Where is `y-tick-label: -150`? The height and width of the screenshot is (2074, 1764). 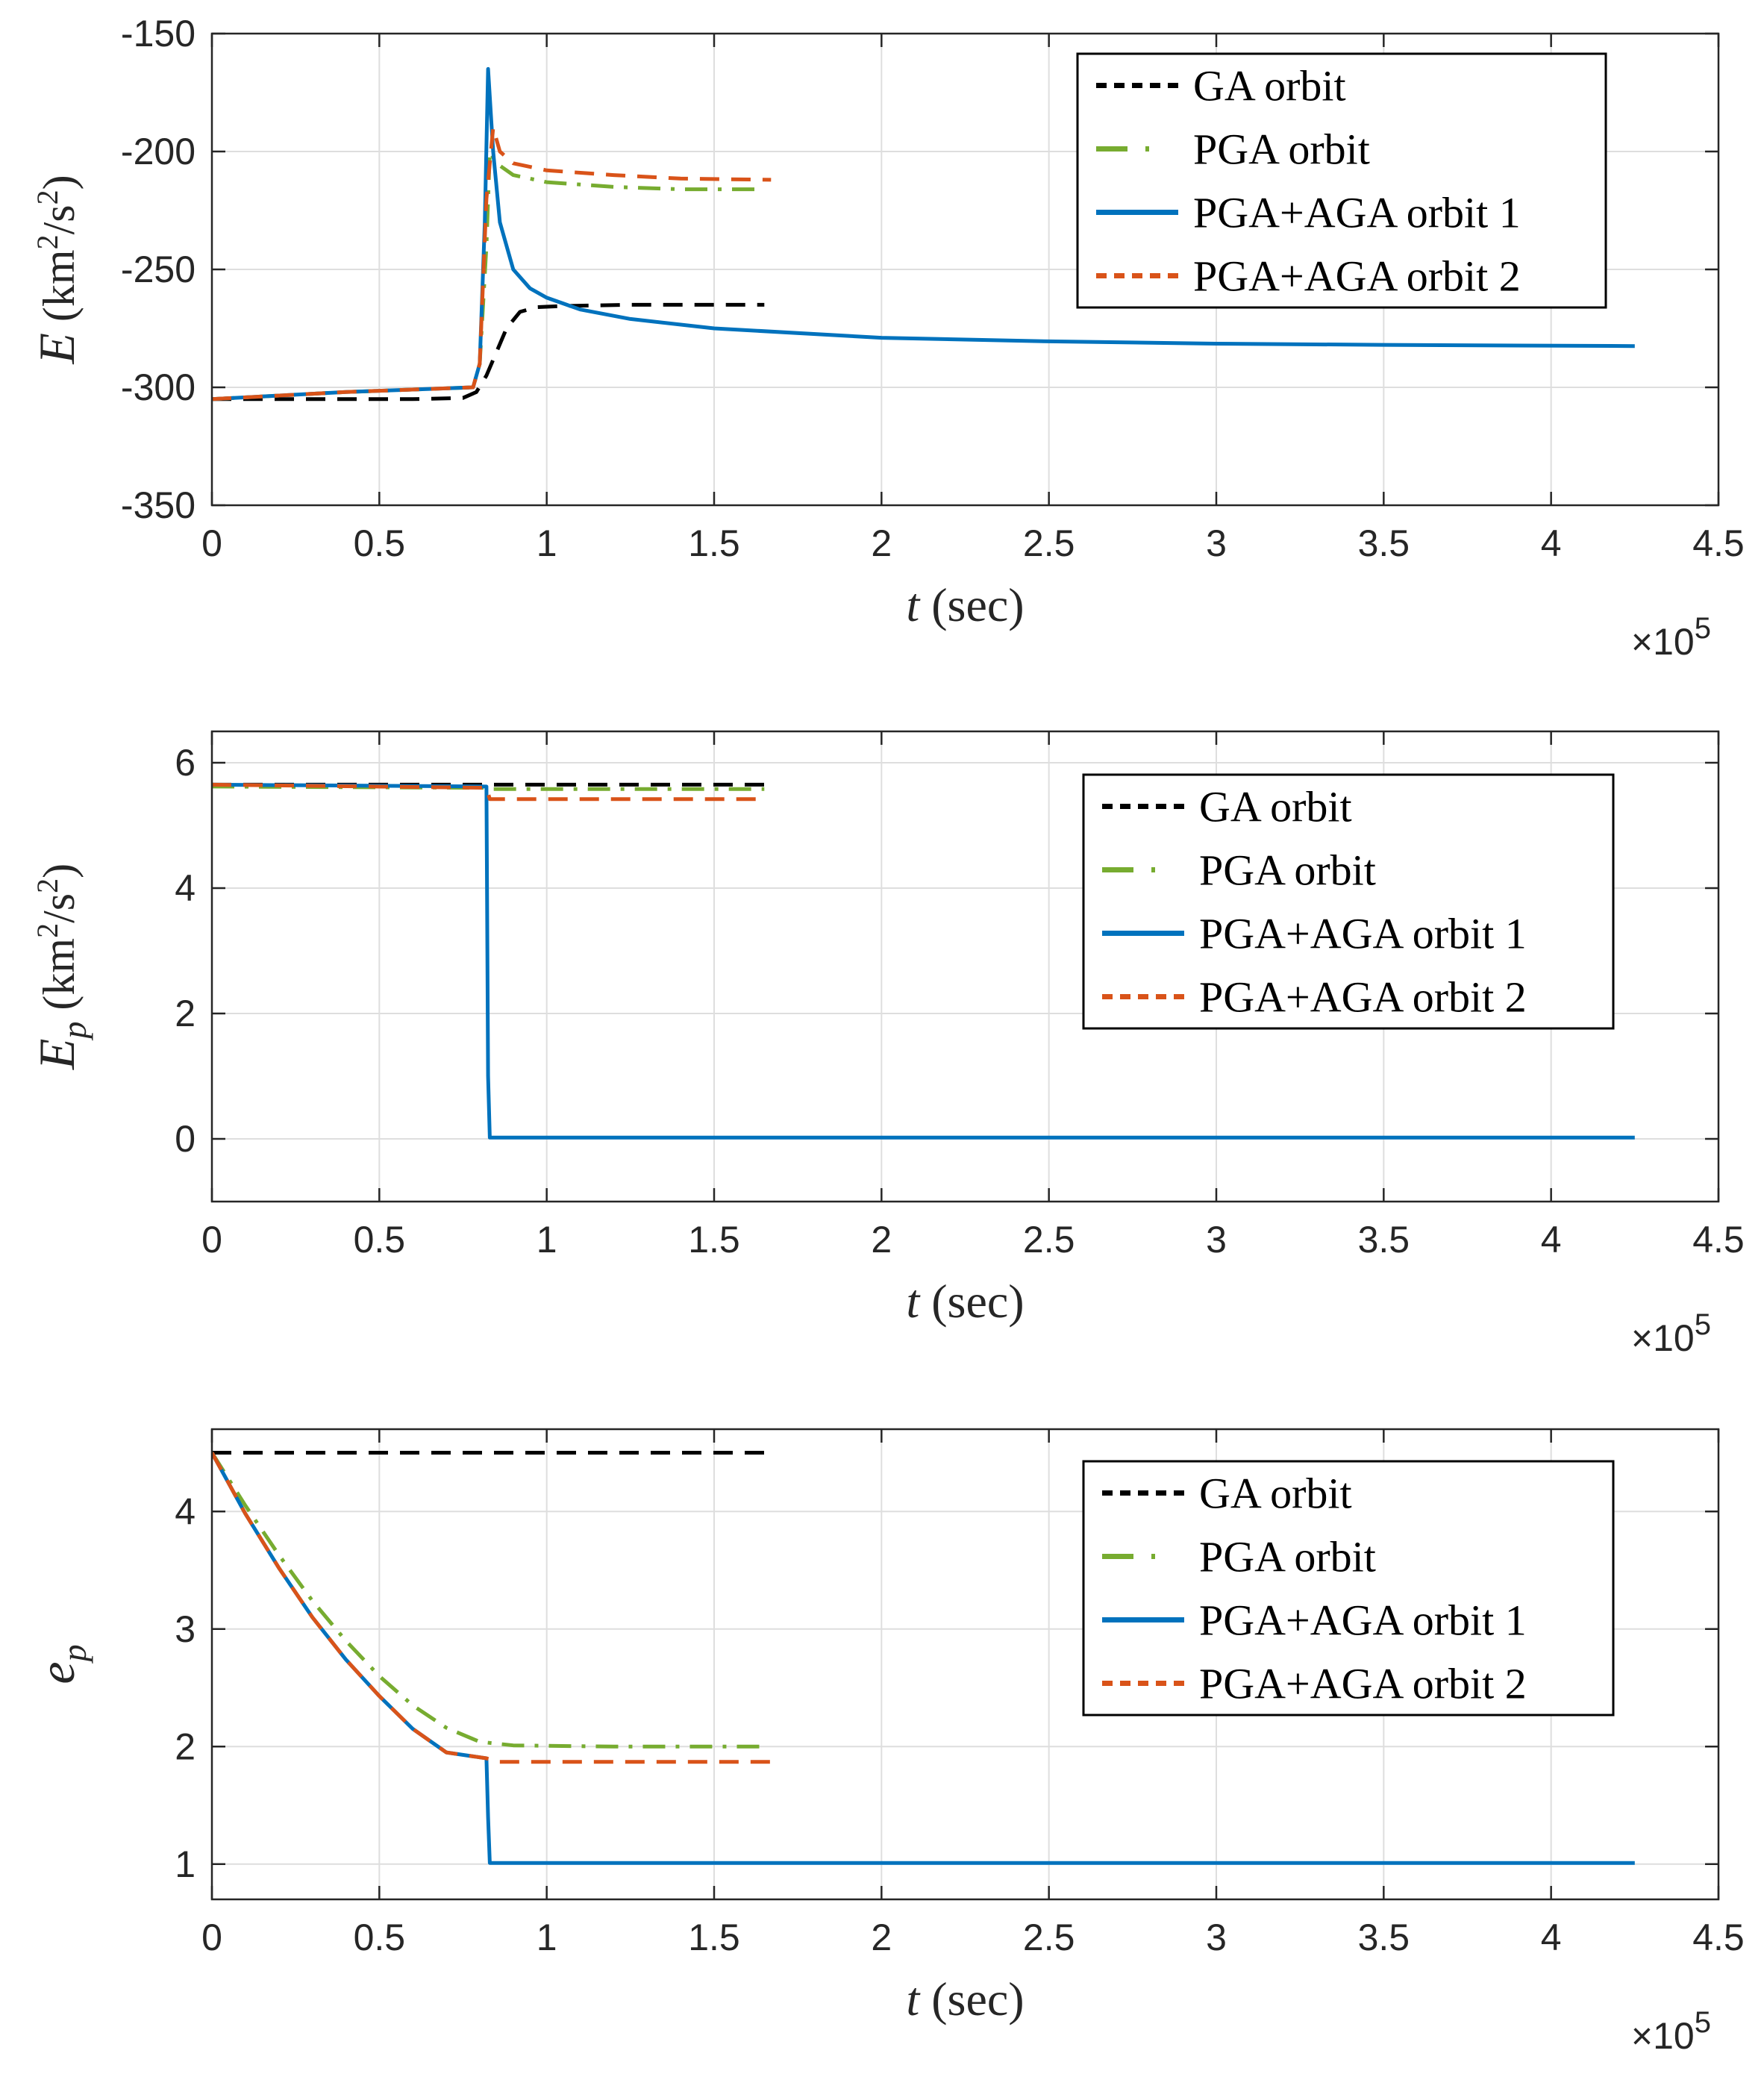 y-tick-label: -150 is located at coordinates (158, 33).